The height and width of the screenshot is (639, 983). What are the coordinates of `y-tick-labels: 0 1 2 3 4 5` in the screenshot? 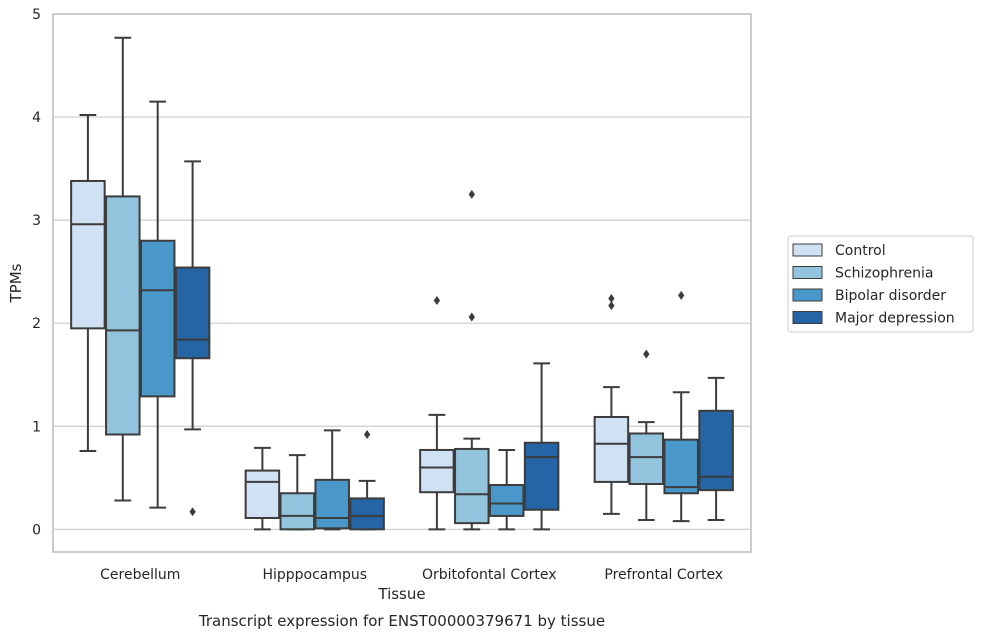 It's located at (36, 272).